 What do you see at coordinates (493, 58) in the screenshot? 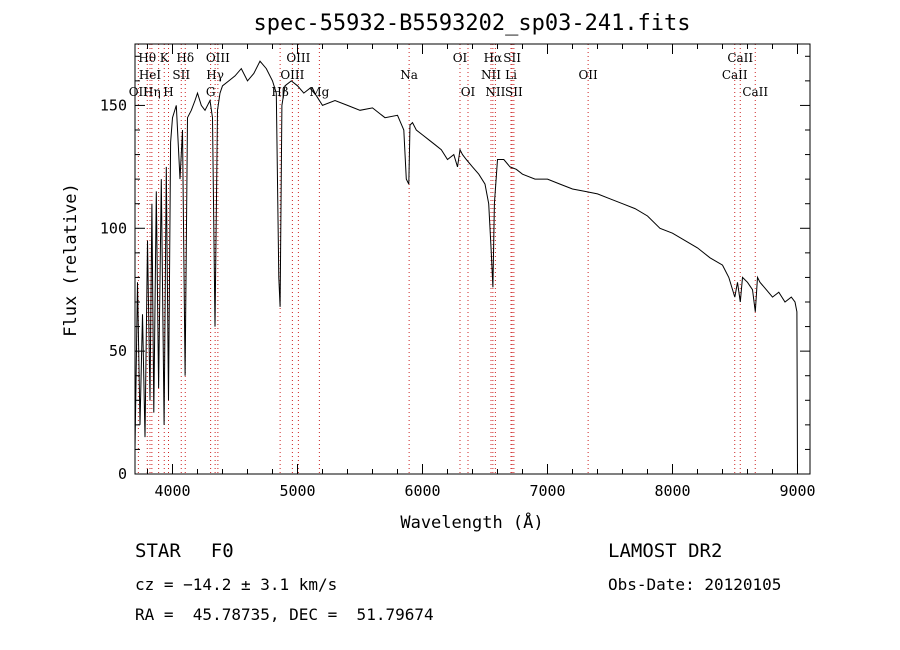
I see `line-label: Hα` at bounding box center [493, 58].